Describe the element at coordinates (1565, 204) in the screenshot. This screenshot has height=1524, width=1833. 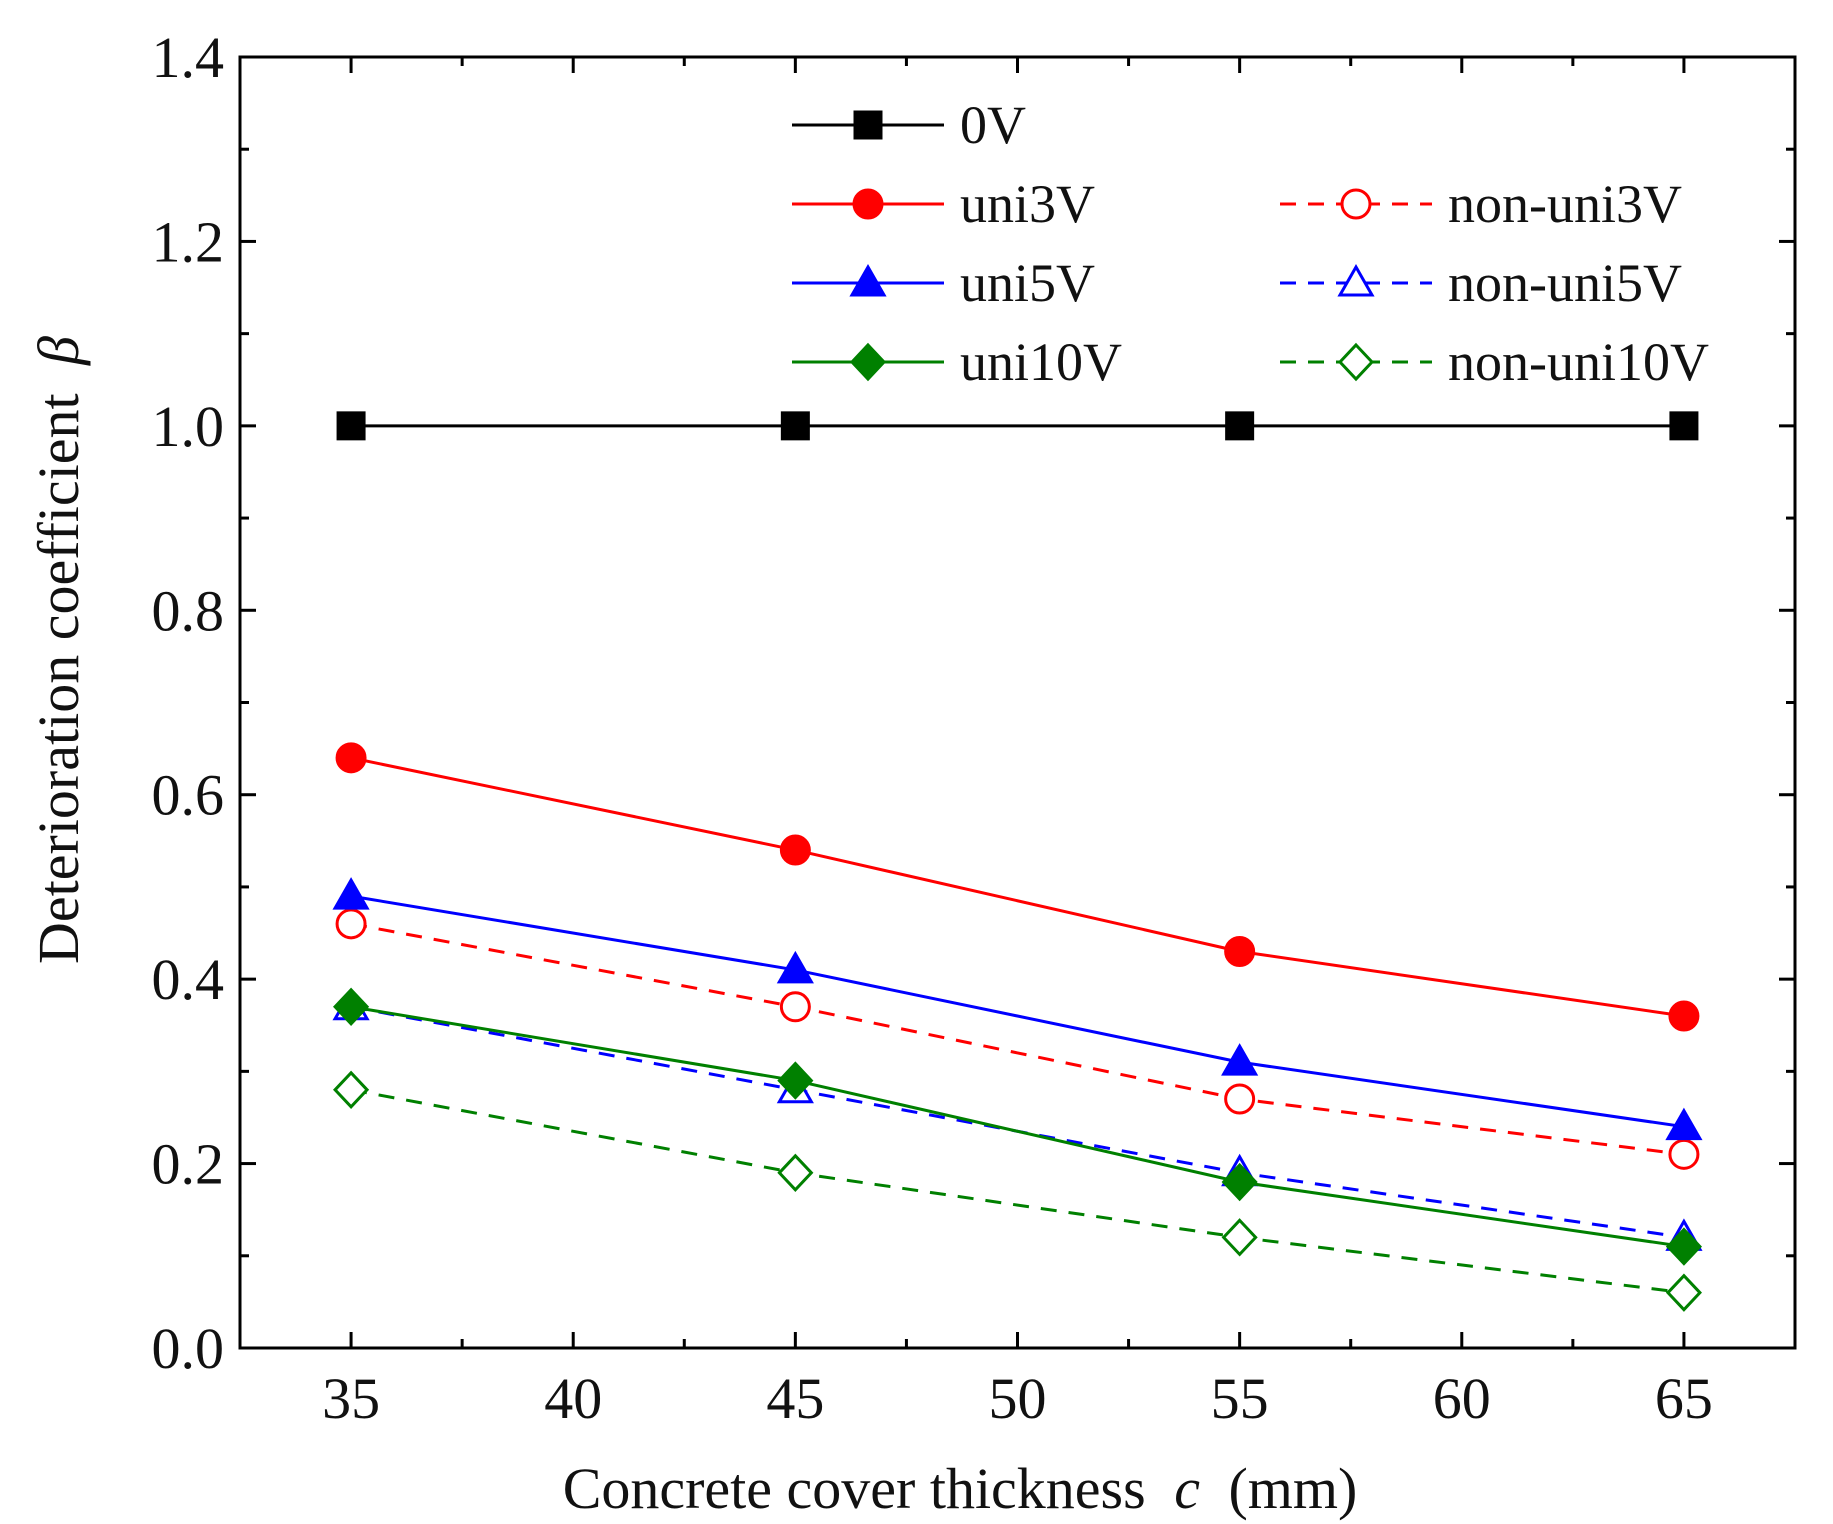
I see `legend-label: non-uni3V` at that location.